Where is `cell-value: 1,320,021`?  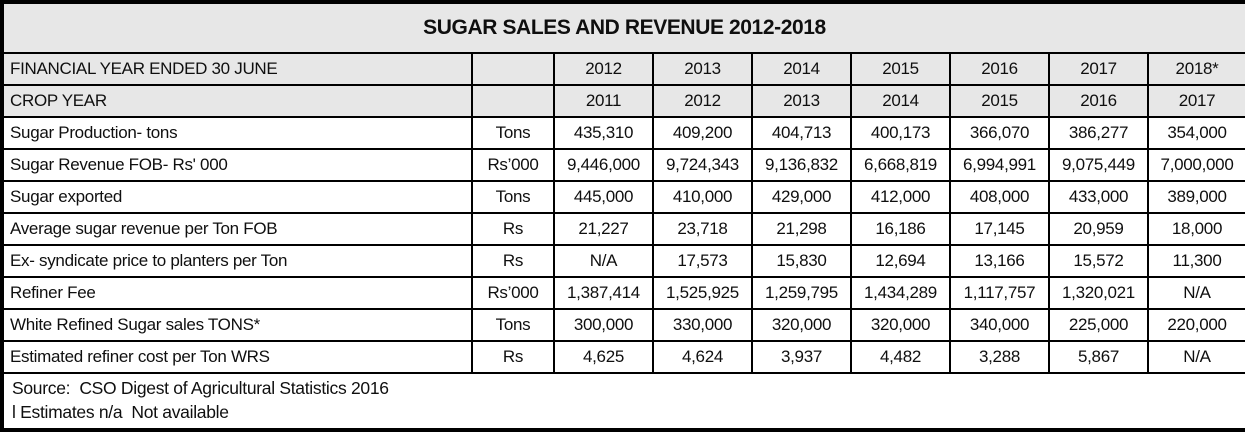
cell-value: 1,320,021 is located at coordinates (1098, 293).